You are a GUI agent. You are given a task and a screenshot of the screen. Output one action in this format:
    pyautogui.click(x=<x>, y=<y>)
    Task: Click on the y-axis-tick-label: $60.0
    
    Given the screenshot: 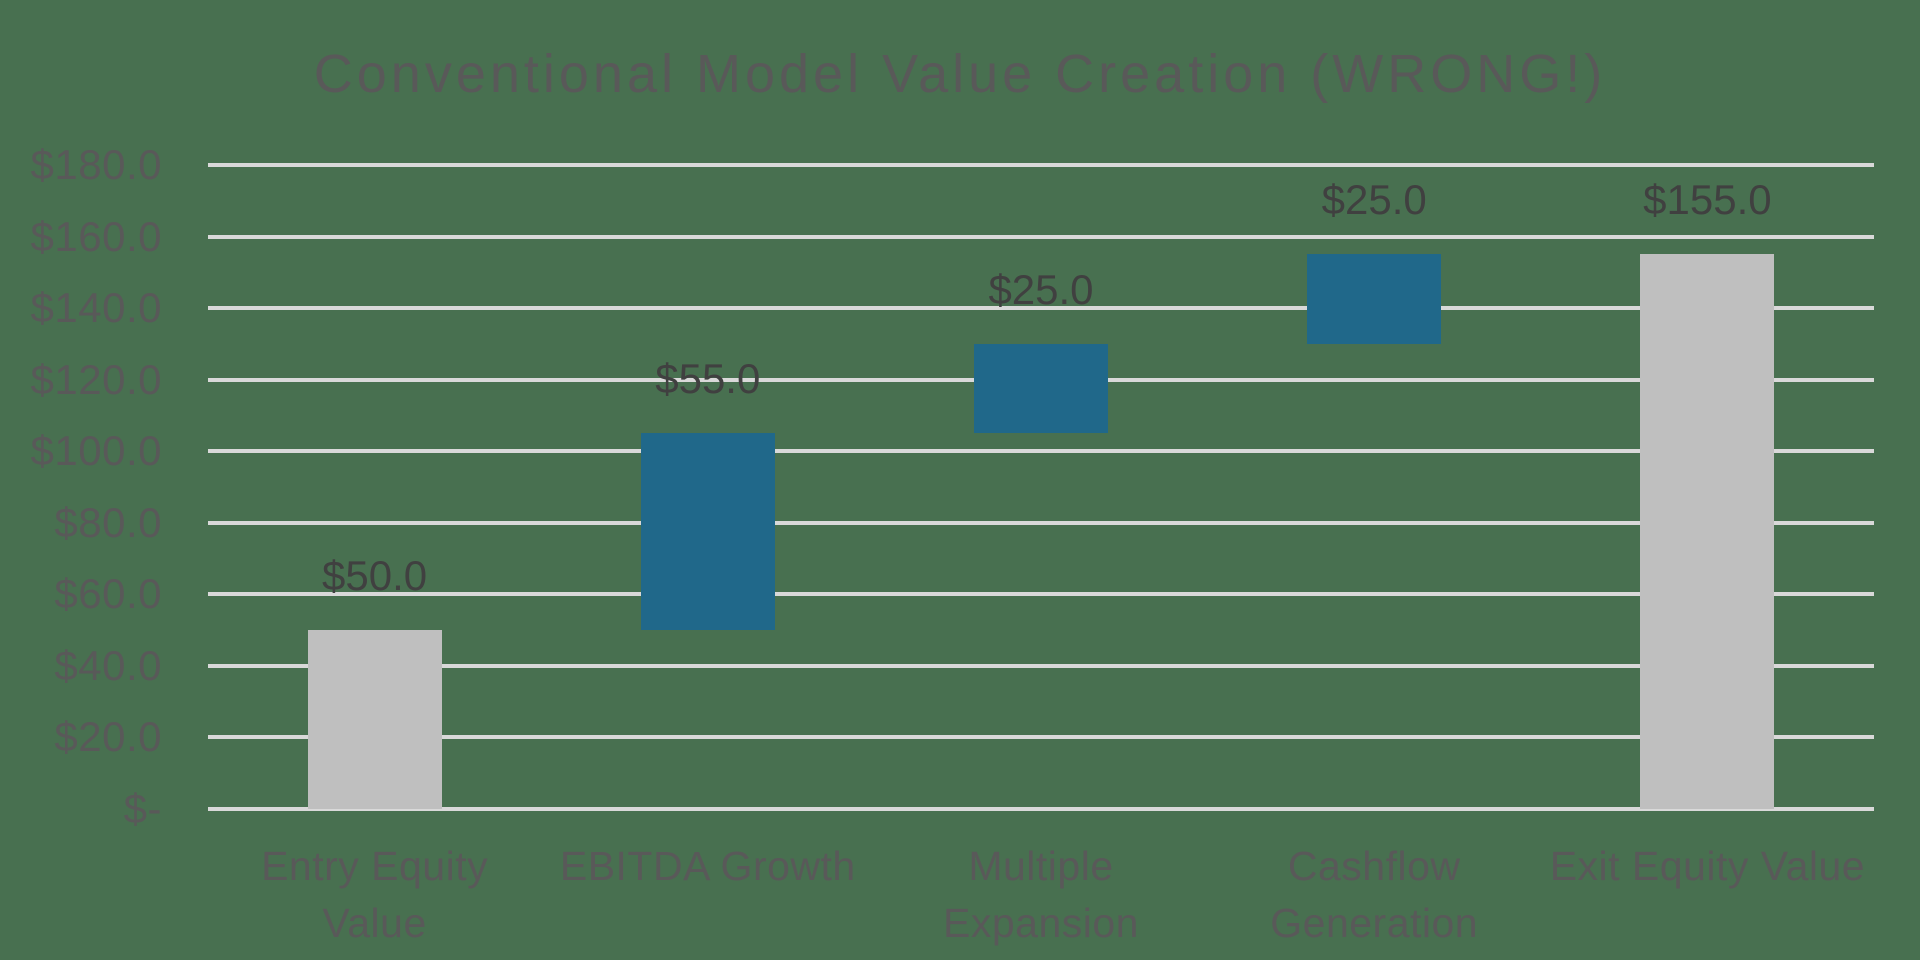 What is the action you would take?
    pyautogui.click(x=108, y=594)
    